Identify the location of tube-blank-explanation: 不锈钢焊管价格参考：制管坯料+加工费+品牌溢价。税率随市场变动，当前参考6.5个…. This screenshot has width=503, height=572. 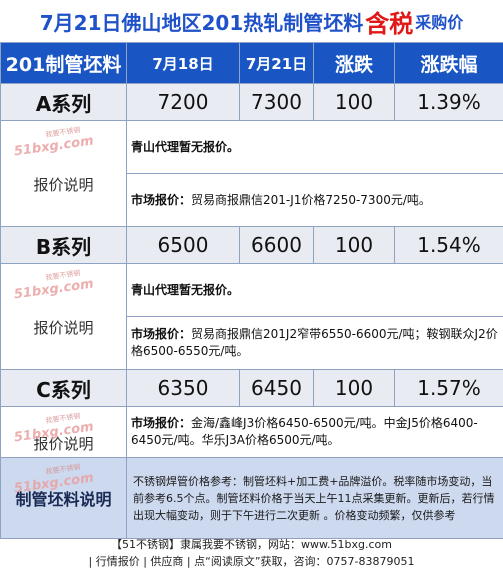
(314, 498).